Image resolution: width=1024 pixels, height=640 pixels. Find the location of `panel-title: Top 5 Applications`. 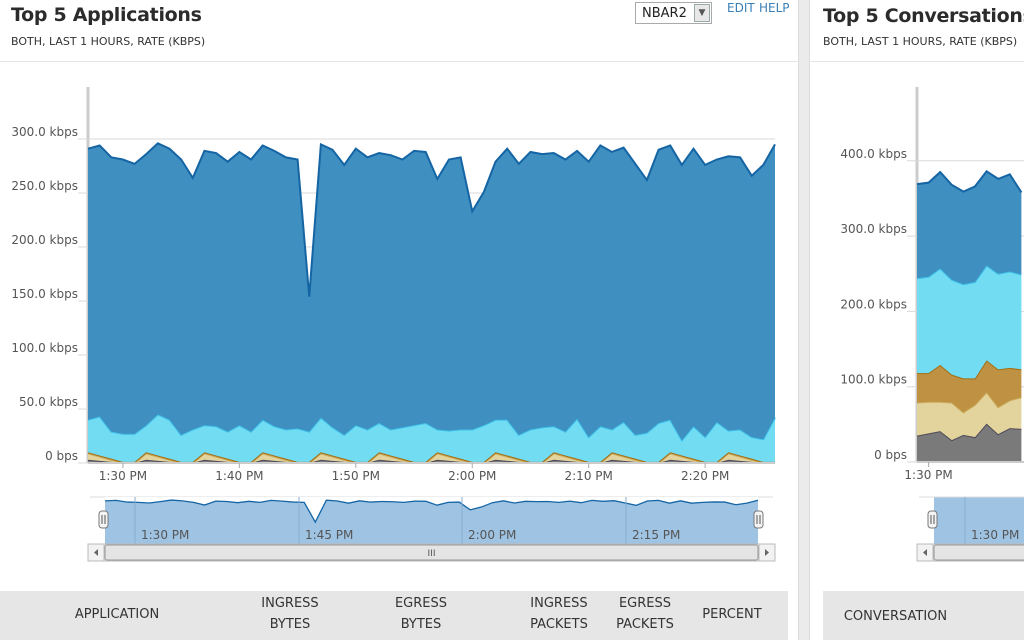

panel-title: Top 5 Applications is located at coordinates (106, 15).